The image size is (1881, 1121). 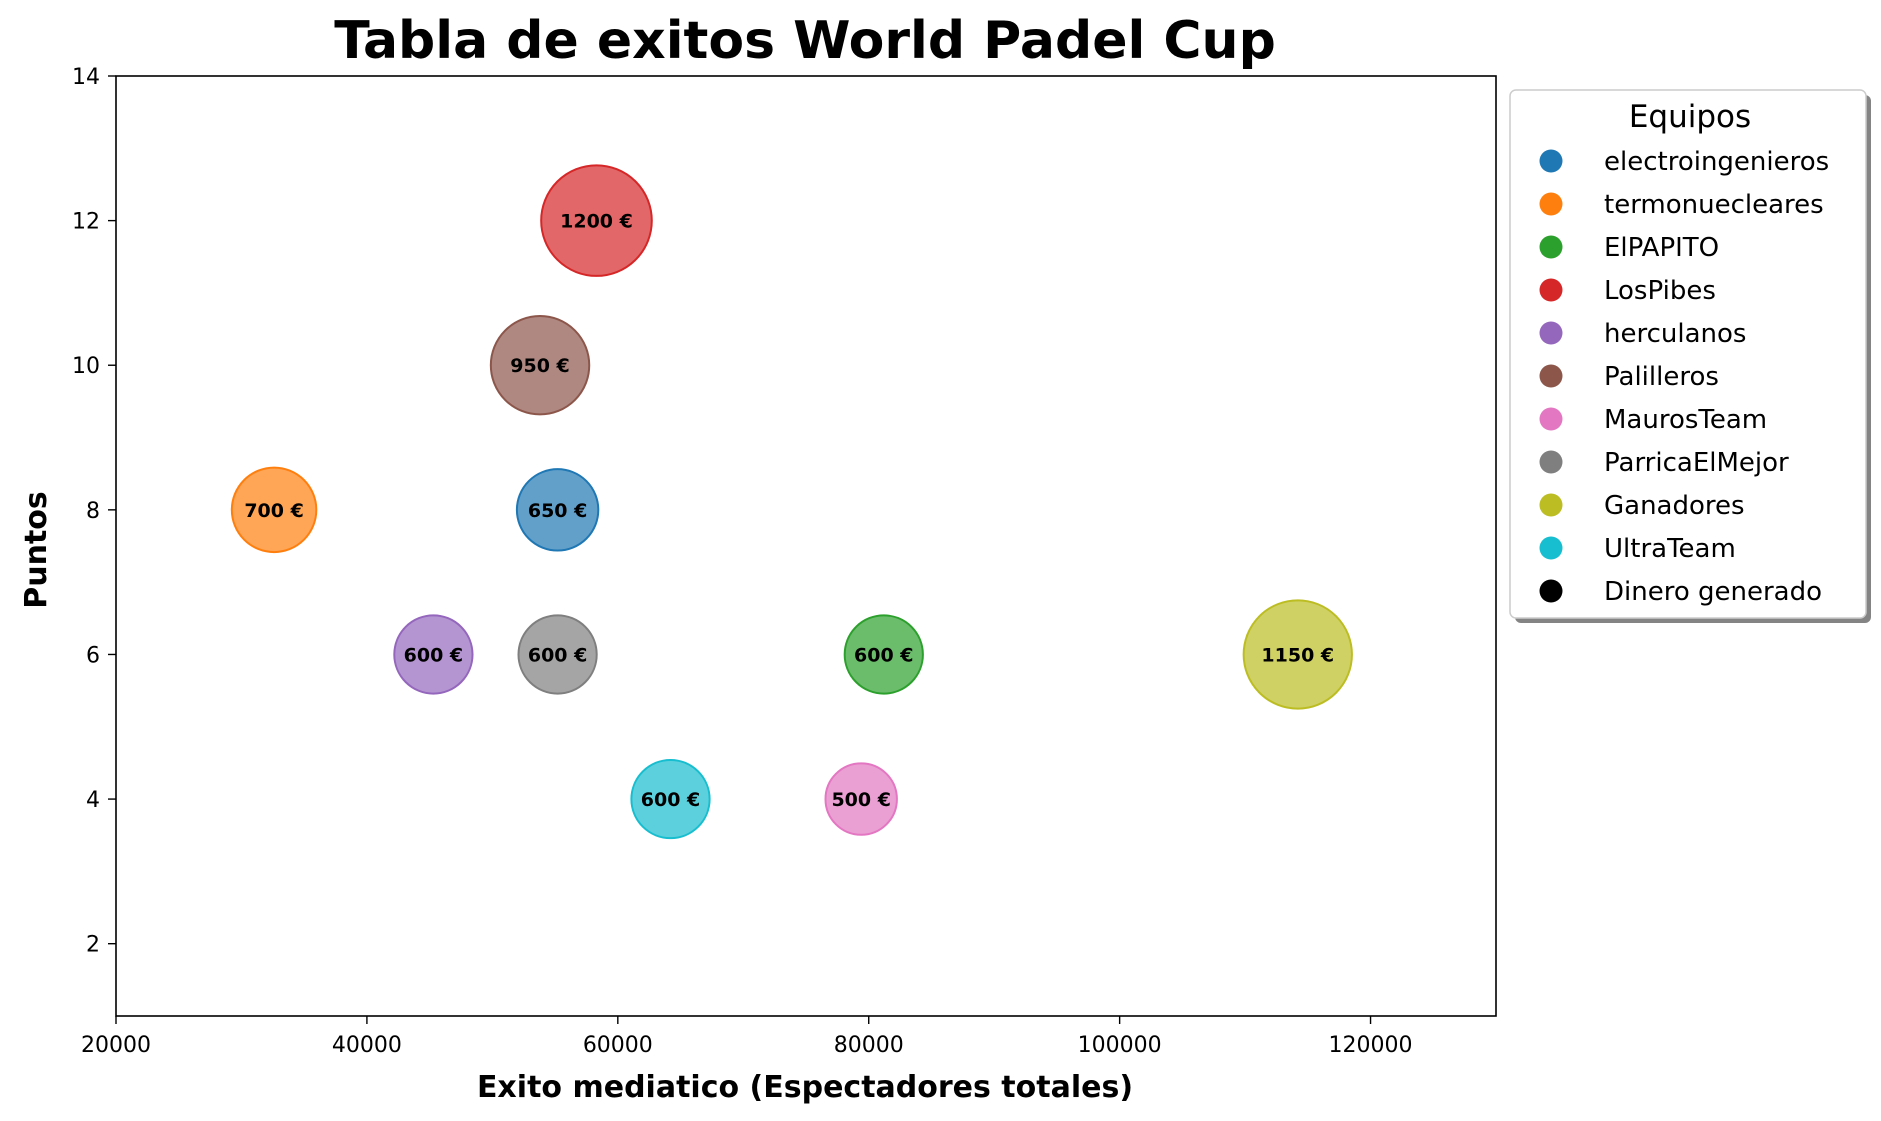 I want to click on x-axis-label: Exito mediatico (Espectadores totales), so click(x=805, y=1087).